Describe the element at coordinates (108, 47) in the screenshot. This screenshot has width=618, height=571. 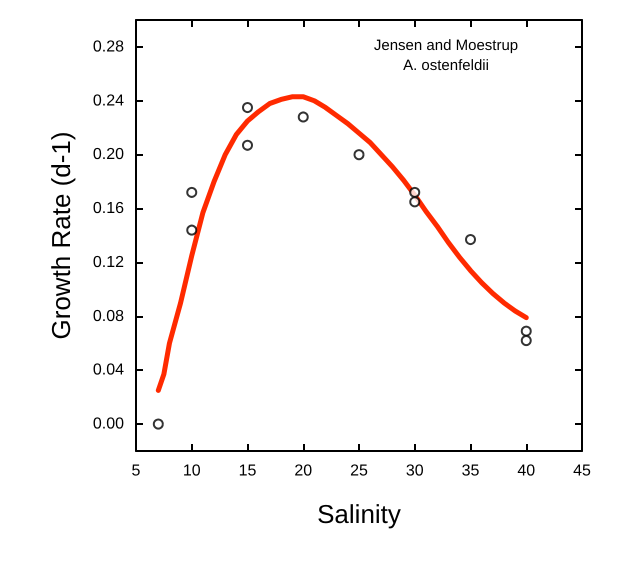
I see `y-tick-label: 0.28` at that location.